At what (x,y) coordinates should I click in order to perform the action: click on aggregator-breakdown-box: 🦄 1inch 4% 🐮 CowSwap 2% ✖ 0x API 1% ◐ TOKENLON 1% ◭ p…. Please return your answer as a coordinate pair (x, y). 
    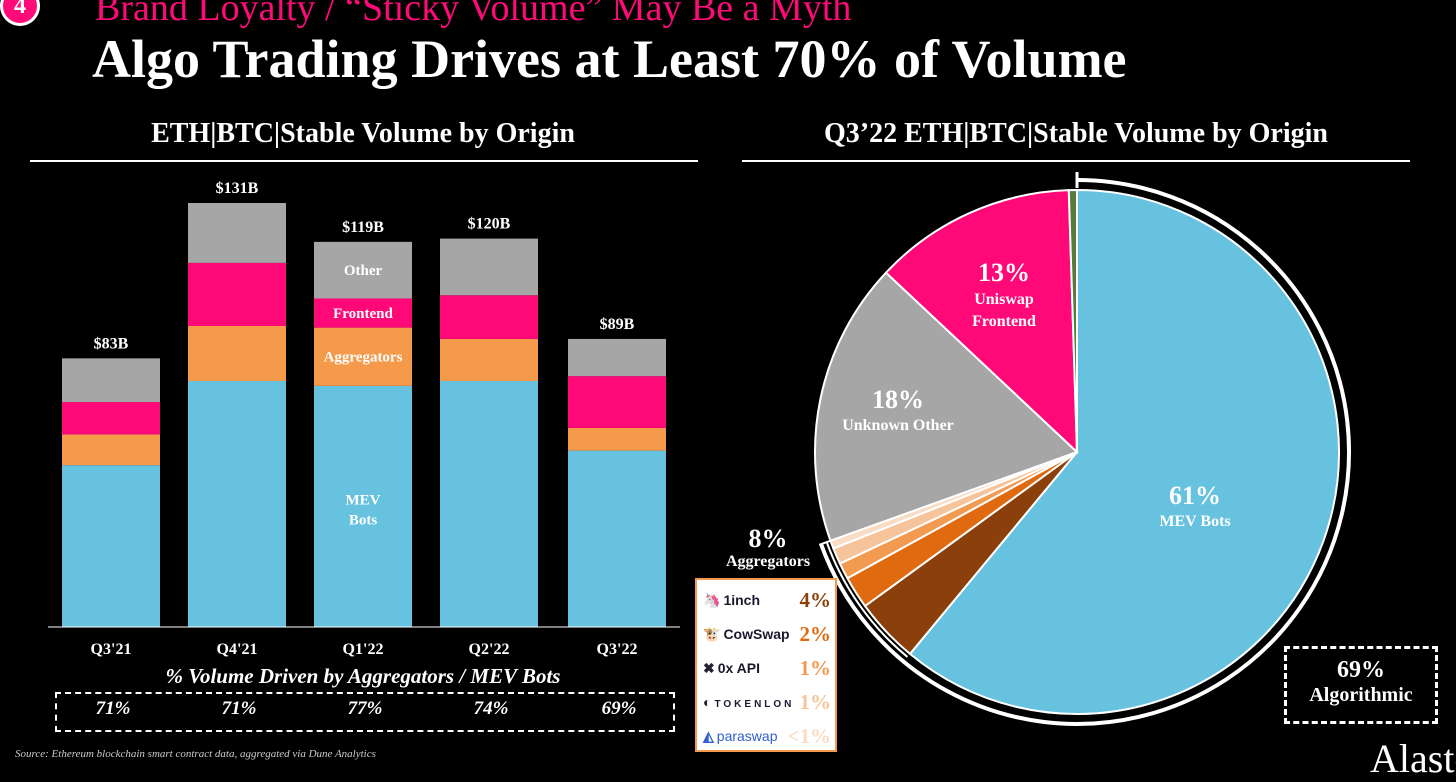
    Looking at the image, I should click on (766, 665).